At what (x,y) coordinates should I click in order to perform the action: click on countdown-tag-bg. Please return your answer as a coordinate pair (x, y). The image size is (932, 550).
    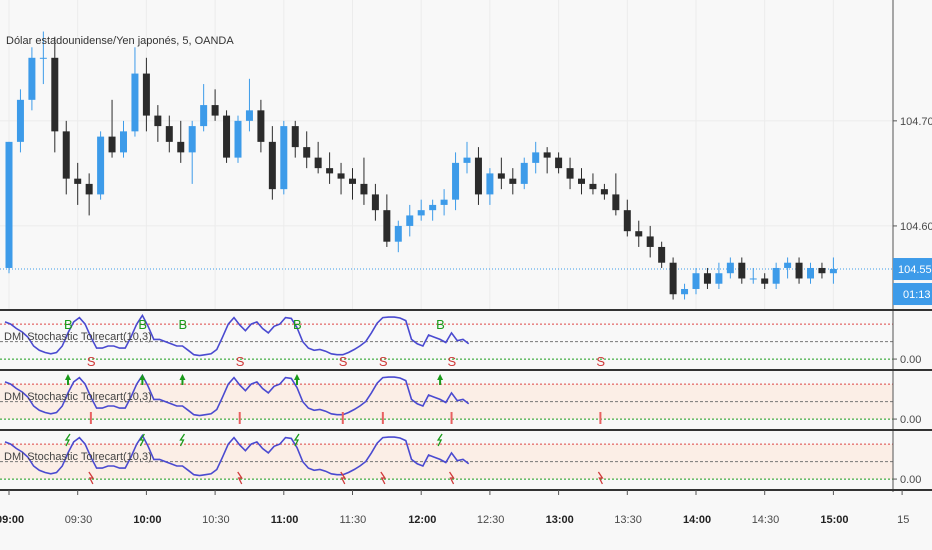
    Looking at the image, I should click on (912, 294).